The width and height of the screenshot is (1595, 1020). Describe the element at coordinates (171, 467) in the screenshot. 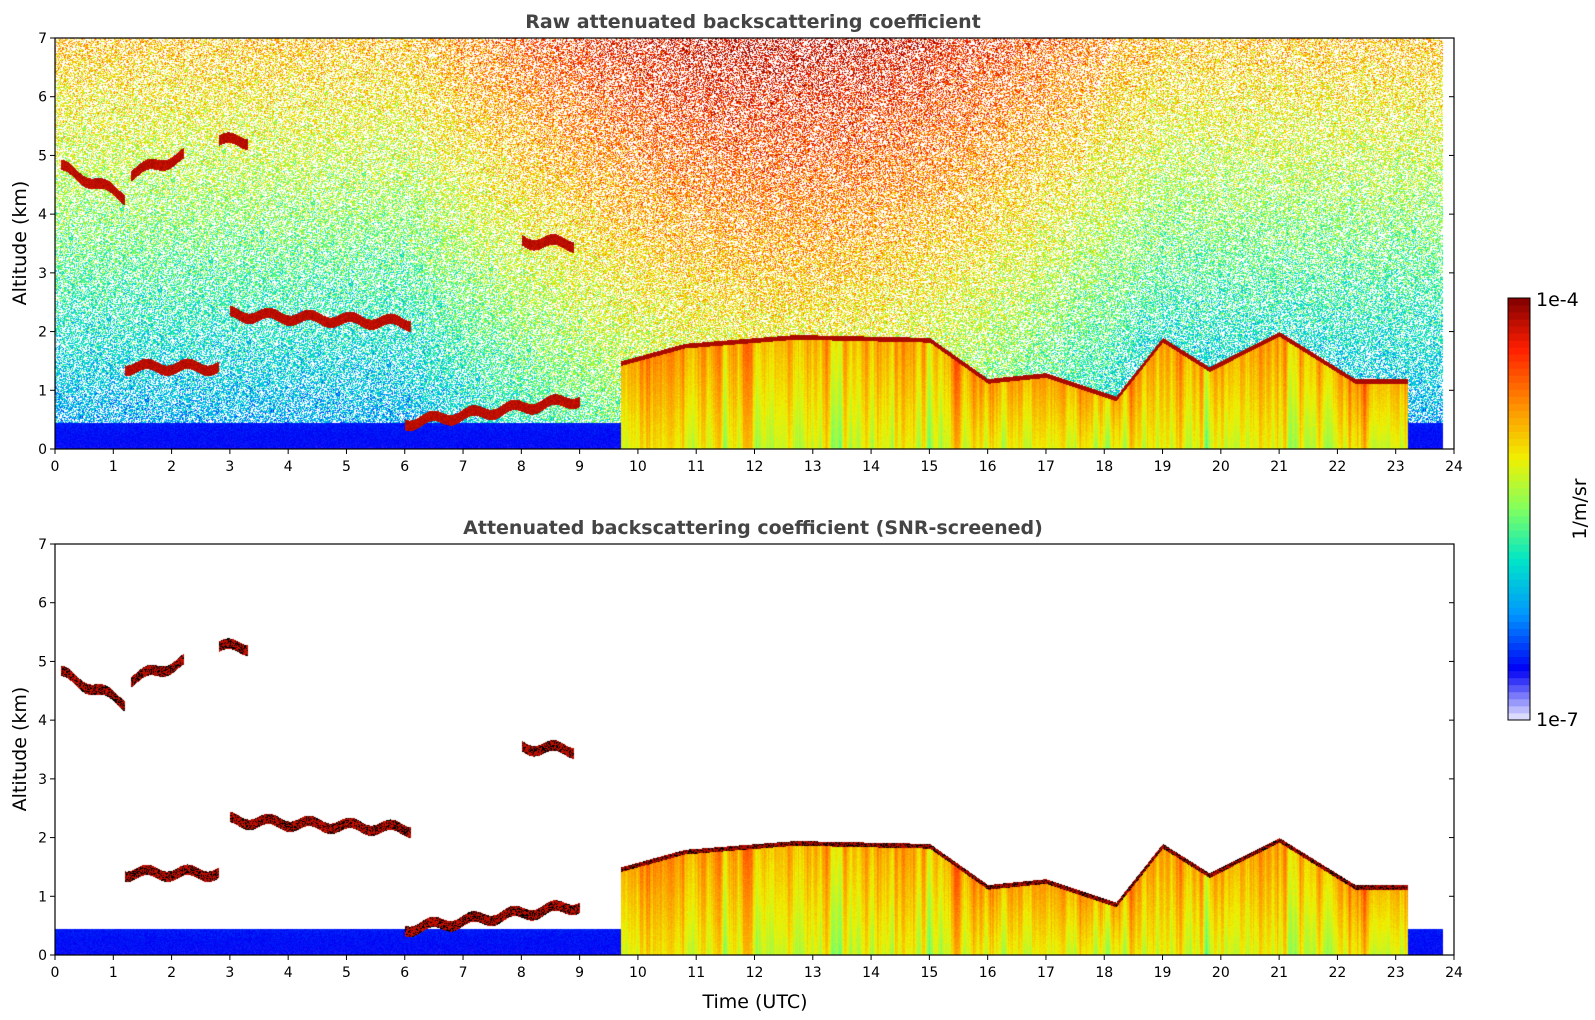

I see `x-tick-label: 2` at that location.